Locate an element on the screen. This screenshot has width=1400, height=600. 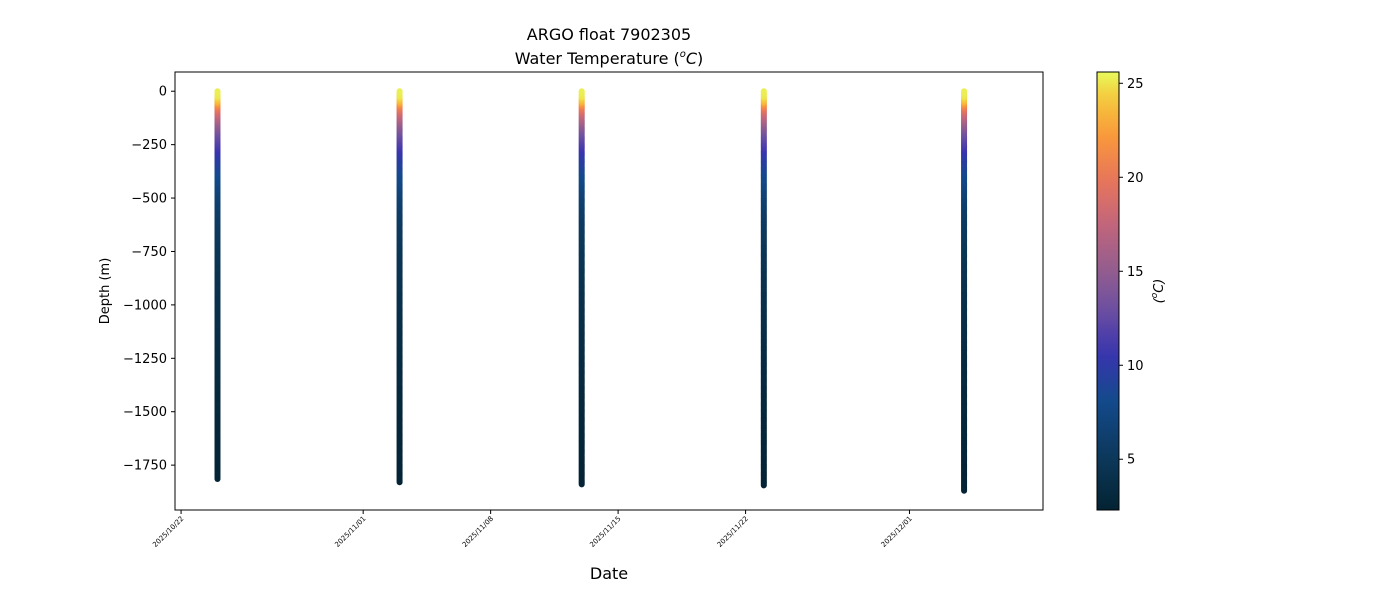
y-axis: 0 −250 −500 −750 −1000 −1250 −1500 −1750 is located at coordinates (149, 279).